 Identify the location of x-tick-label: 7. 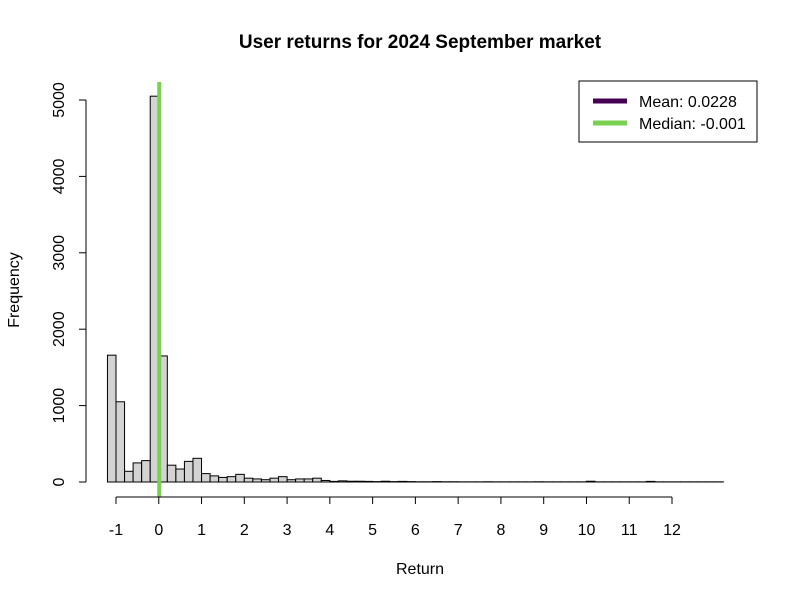
(458, 530).